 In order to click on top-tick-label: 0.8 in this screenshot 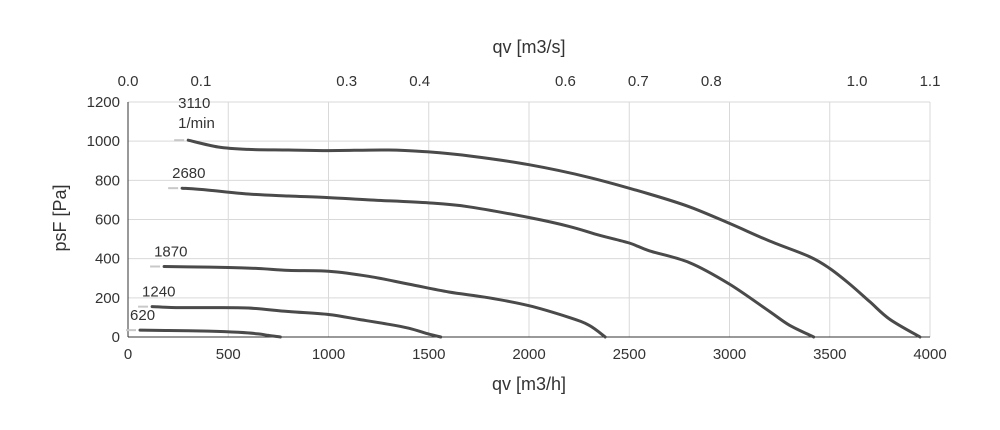, I will do `click(711, 81)`.